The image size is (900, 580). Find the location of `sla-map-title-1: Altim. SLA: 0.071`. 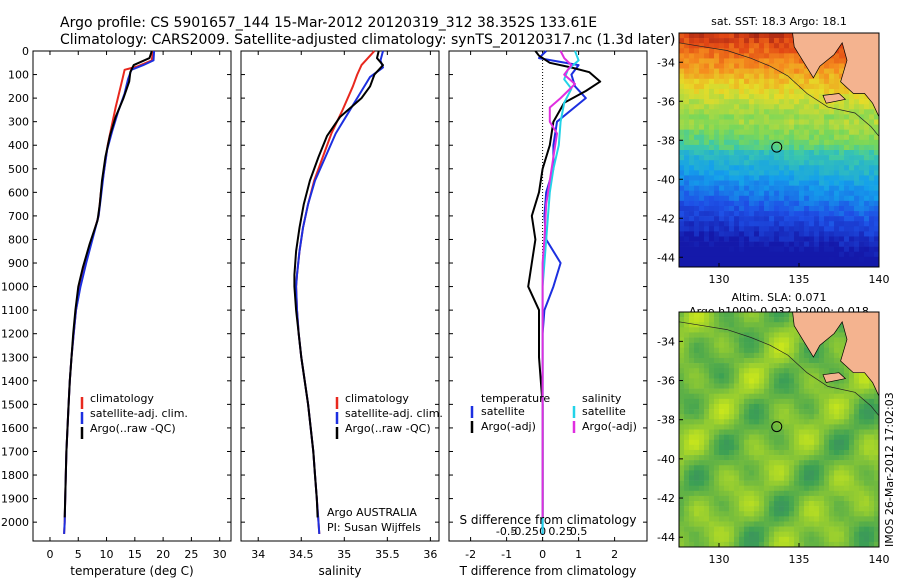

sla-map-title-1: Altim. SLA: 0.071 is located at coordinates (778, 297).